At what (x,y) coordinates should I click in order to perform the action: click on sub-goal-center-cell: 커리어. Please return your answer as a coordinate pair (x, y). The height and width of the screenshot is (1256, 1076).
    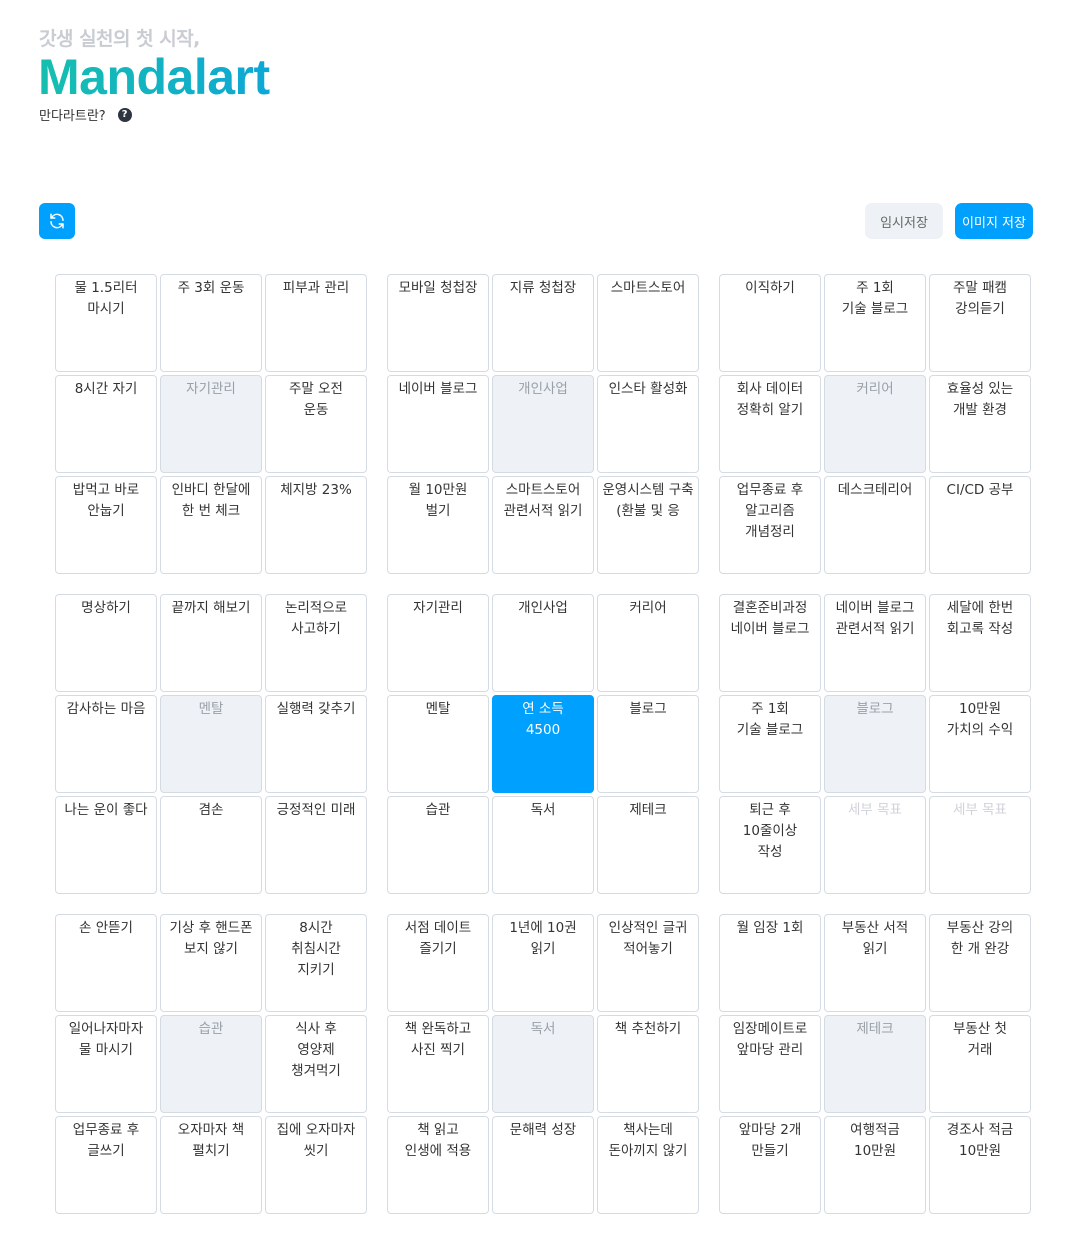
    Looking at the image, I should click on (875, 424).